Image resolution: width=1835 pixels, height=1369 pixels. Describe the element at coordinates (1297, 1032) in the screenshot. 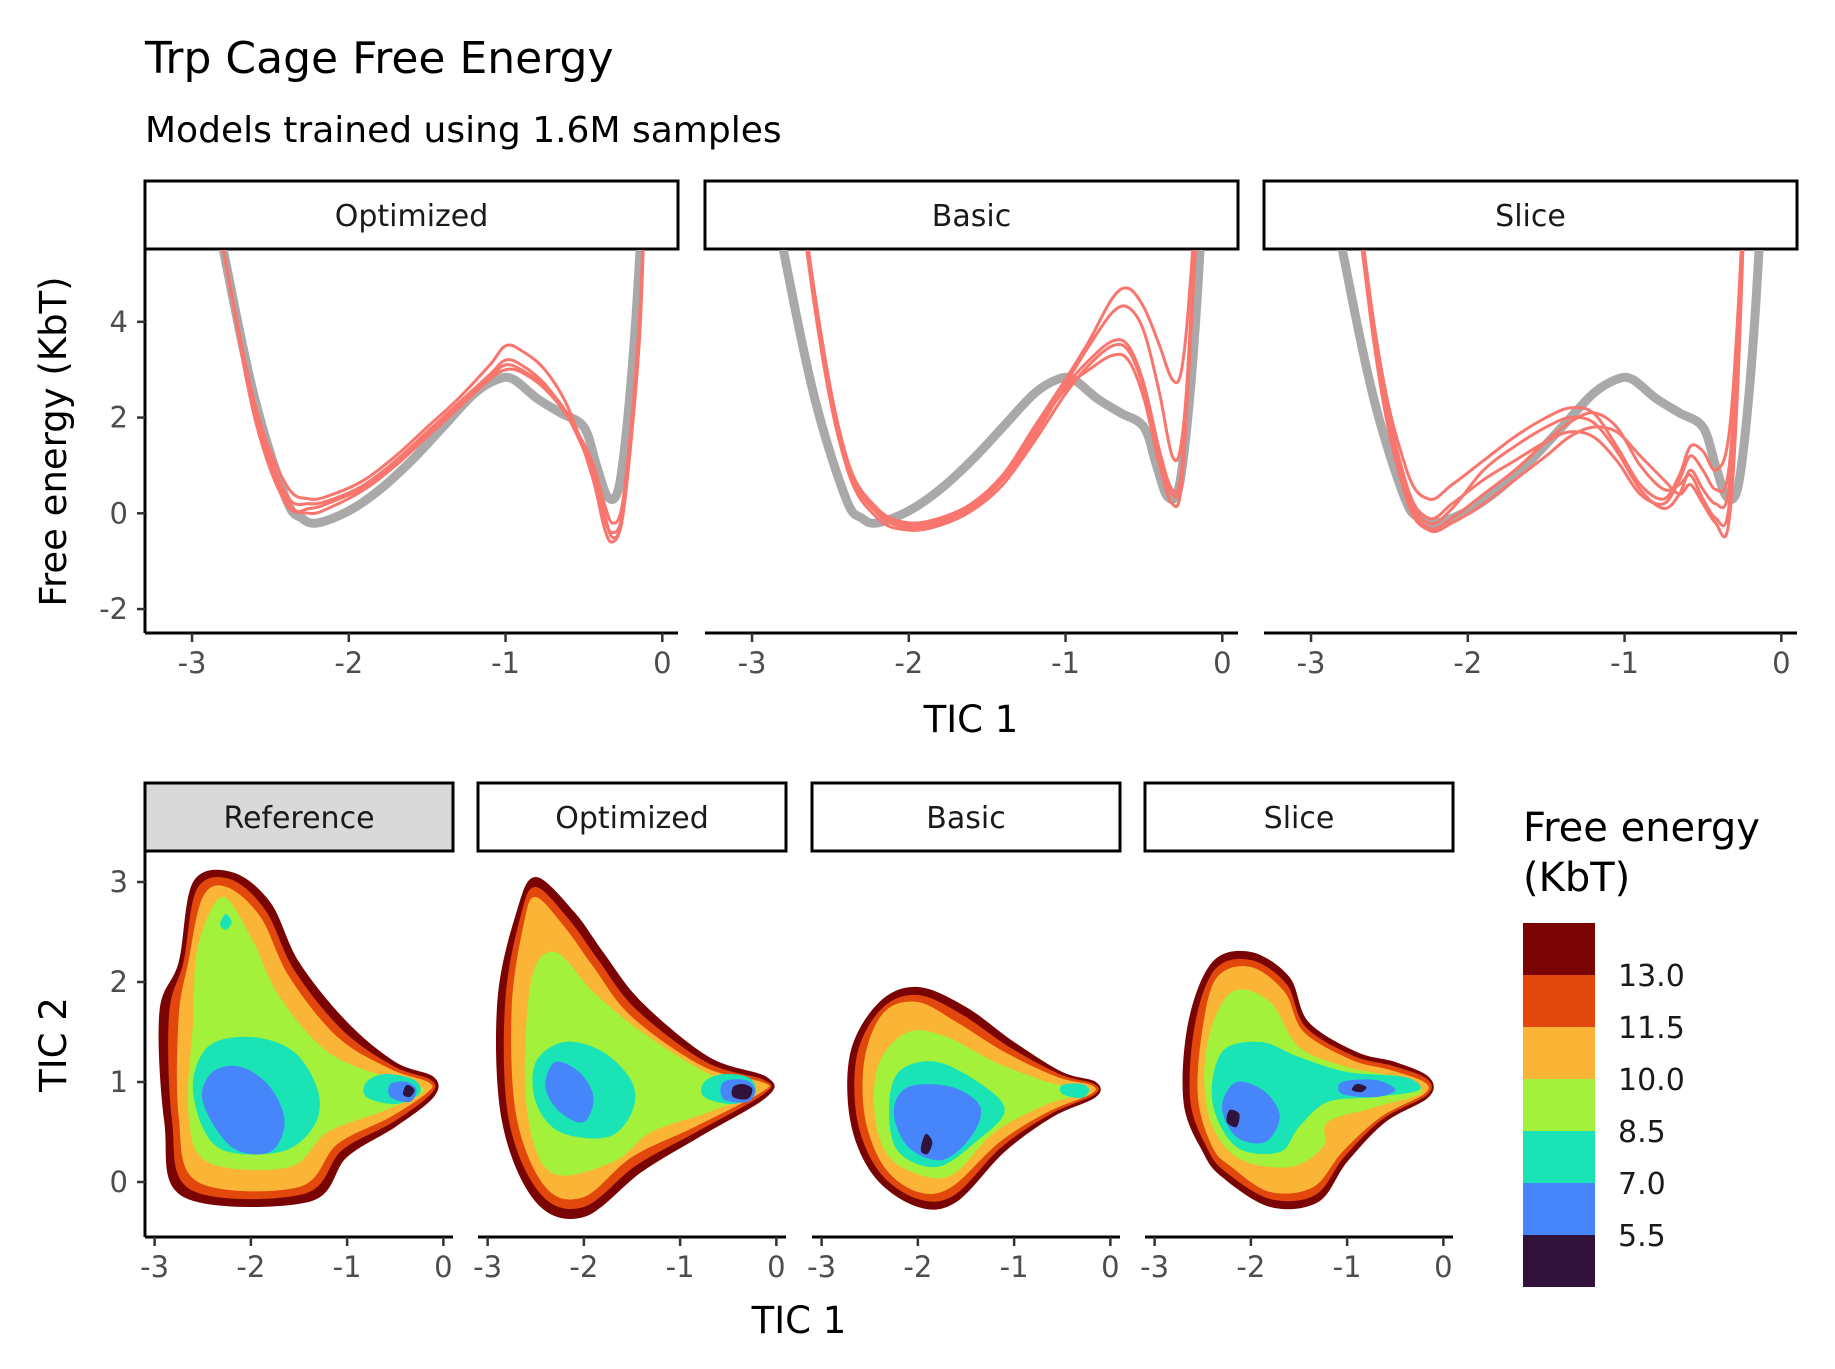

I see `surface-panel-slice: Slice -3 -2 -1 0` at that location.